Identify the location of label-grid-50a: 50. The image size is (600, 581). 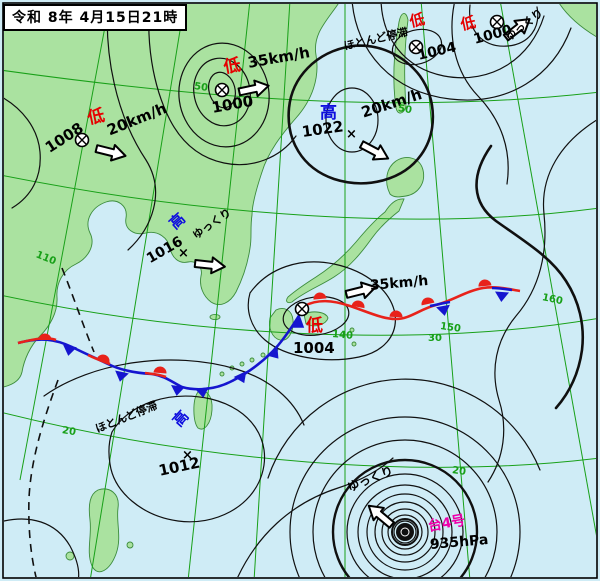
(201, 87).